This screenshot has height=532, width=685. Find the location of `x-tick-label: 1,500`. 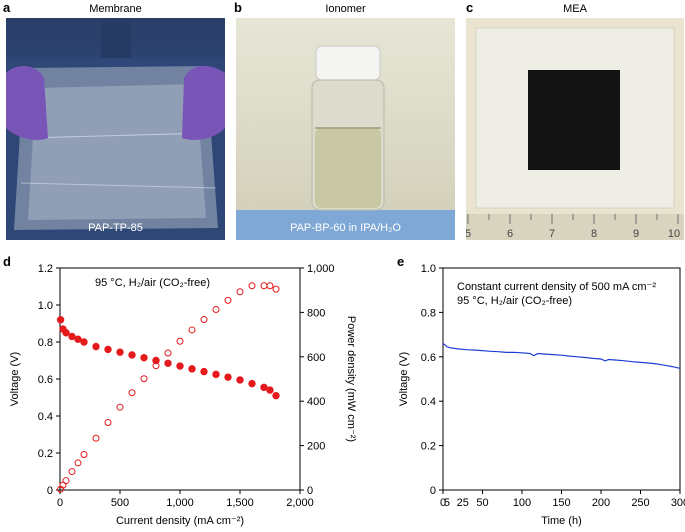

x-tick-label: 1,500 is located at coordinates (240, 503).